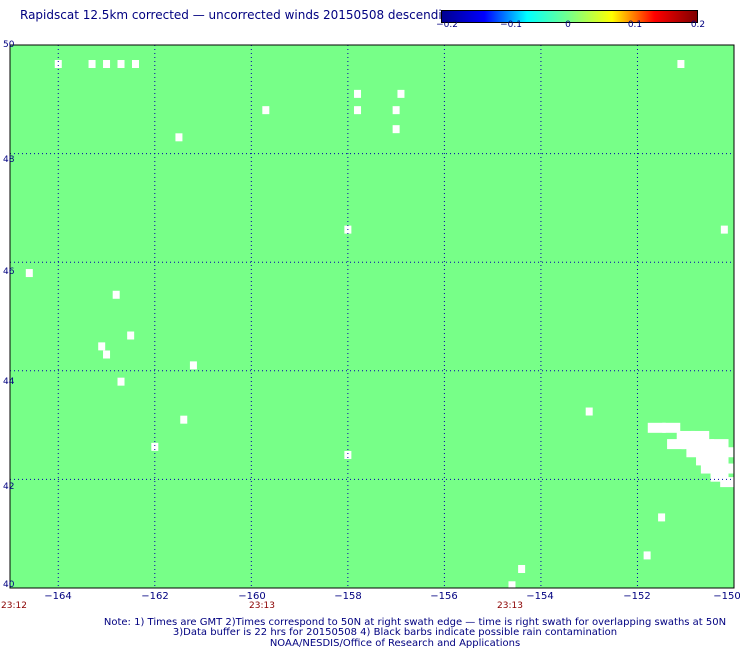  Describe the element at coordinates (348, 596) in the screenshot. I see `lon-label-158: −158` at that location.